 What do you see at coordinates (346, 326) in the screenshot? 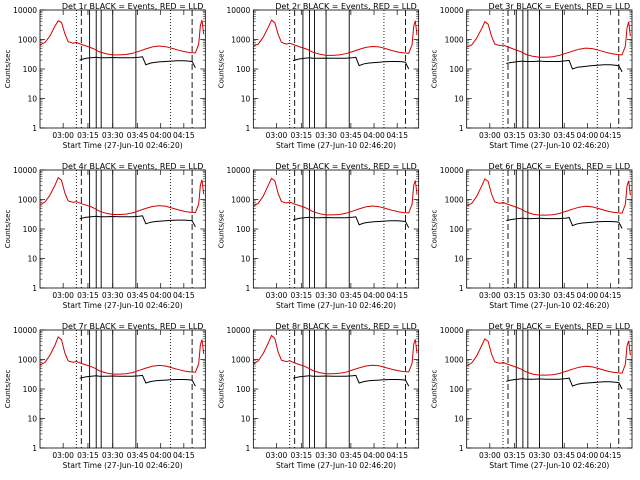
I see `chart-title: Det 8r BLACK = Events, RED = LLD` at bounding box center [346, 326].